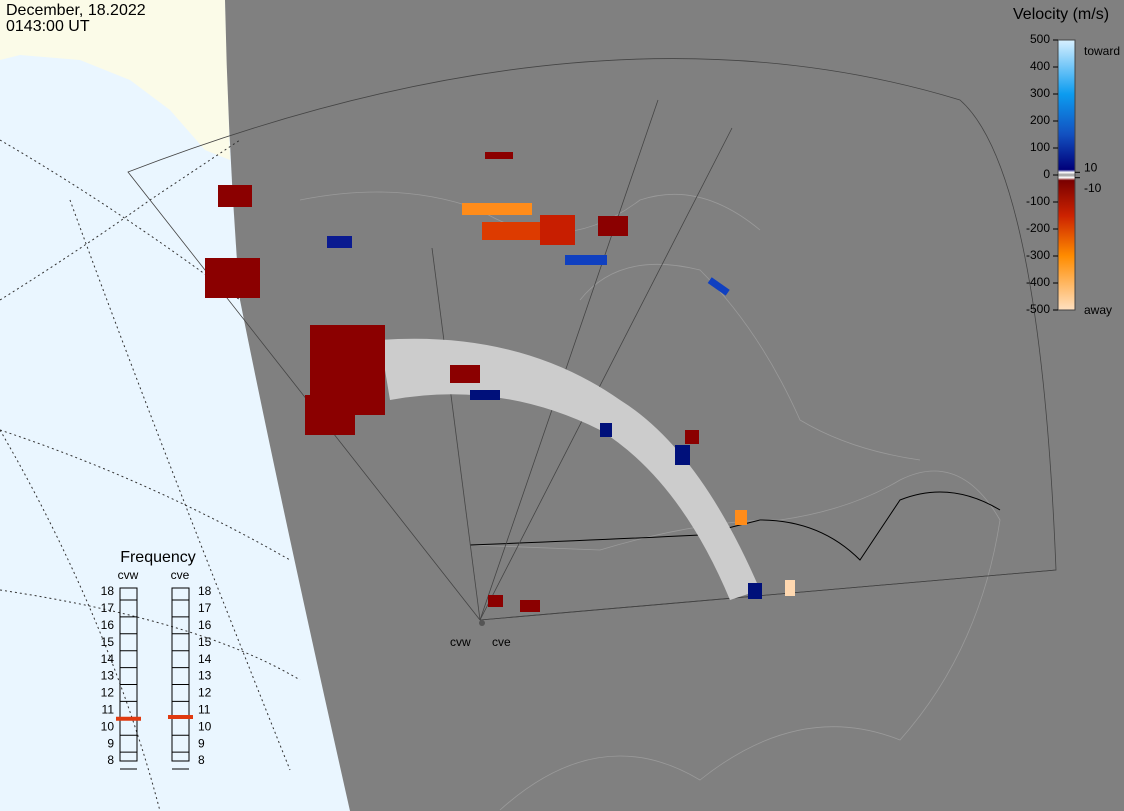 The width and height of the screenshot is (1124, 811). Describe the element at coordinates (1046, 174) in the screenshot. I see `colorbar-tick-label: 0` at that location.